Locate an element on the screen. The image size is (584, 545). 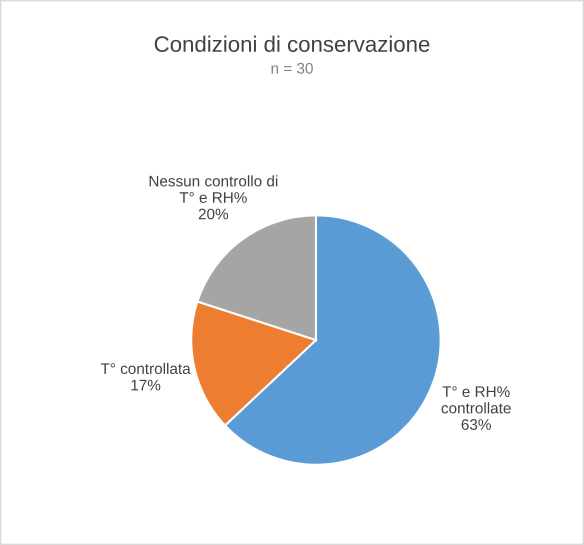
chart-subtitle: n = 30 is located at coordinates (292, 68).